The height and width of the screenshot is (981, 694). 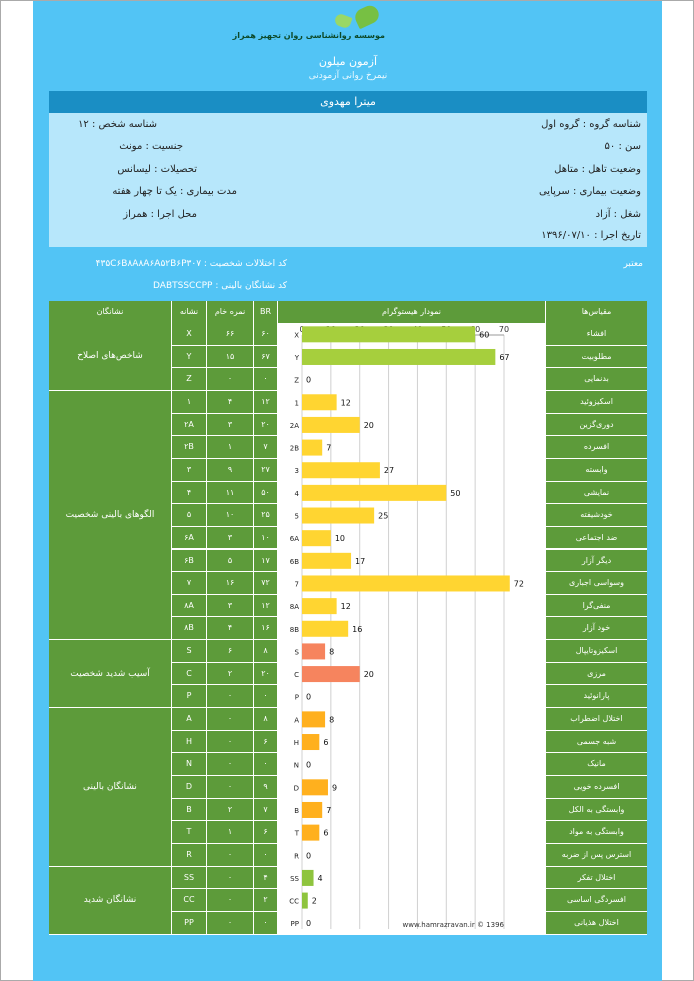 I want to click on bar-value-label: 50, so click(x=455, y=493).